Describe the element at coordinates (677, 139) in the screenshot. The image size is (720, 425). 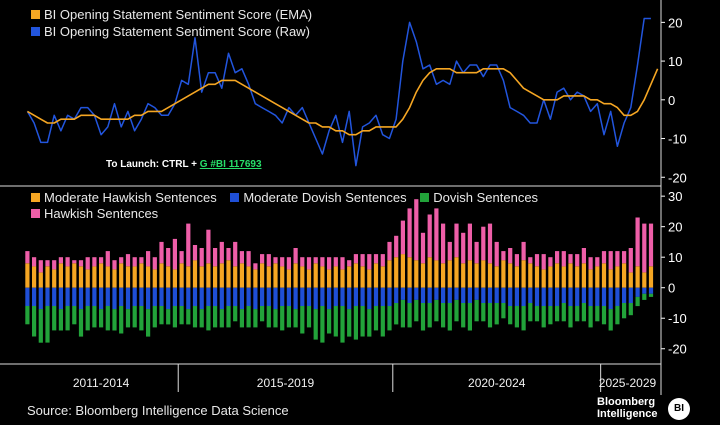
I see `y-tick-label: -10` at that location.